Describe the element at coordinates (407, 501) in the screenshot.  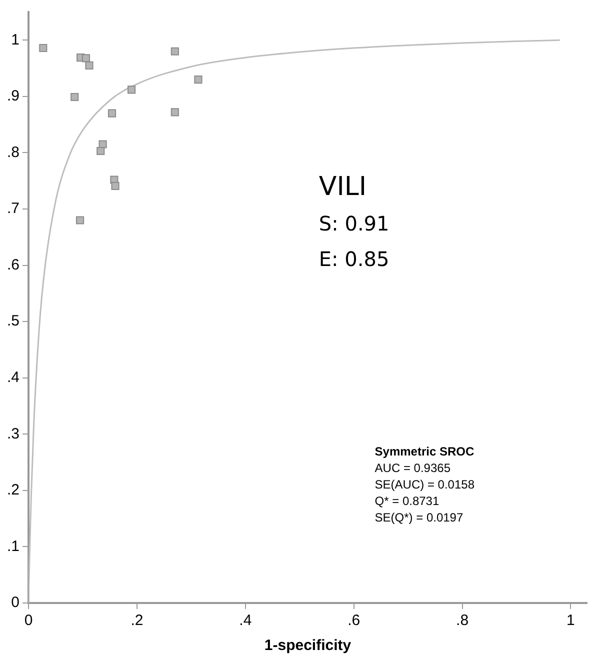
I see `annotation: Q* = 0.8731` at that location.